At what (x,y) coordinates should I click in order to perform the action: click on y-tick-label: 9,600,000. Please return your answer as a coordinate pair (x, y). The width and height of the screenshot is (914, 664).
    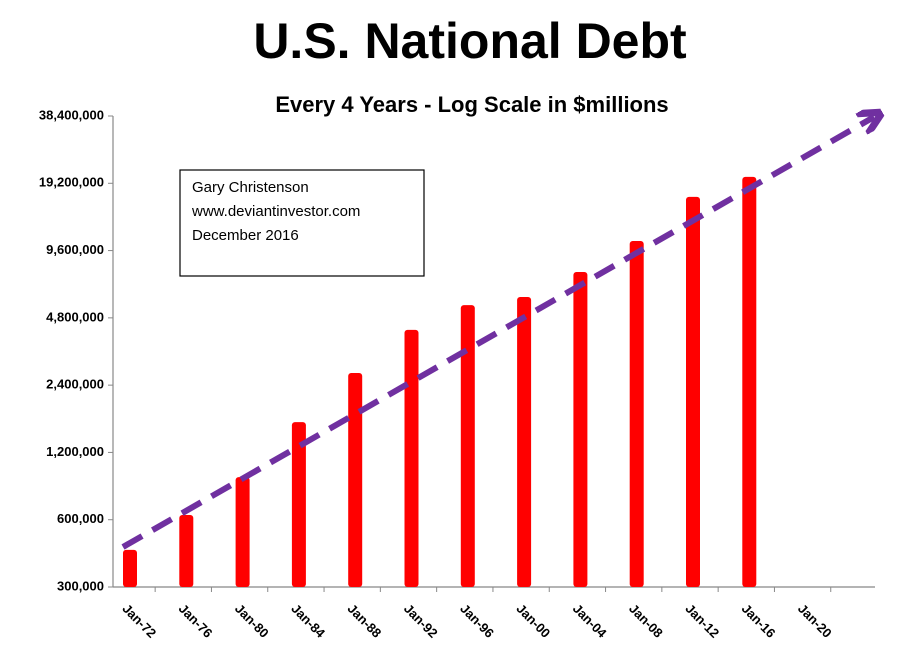
    Looking at the image, I should click on (75, 249).